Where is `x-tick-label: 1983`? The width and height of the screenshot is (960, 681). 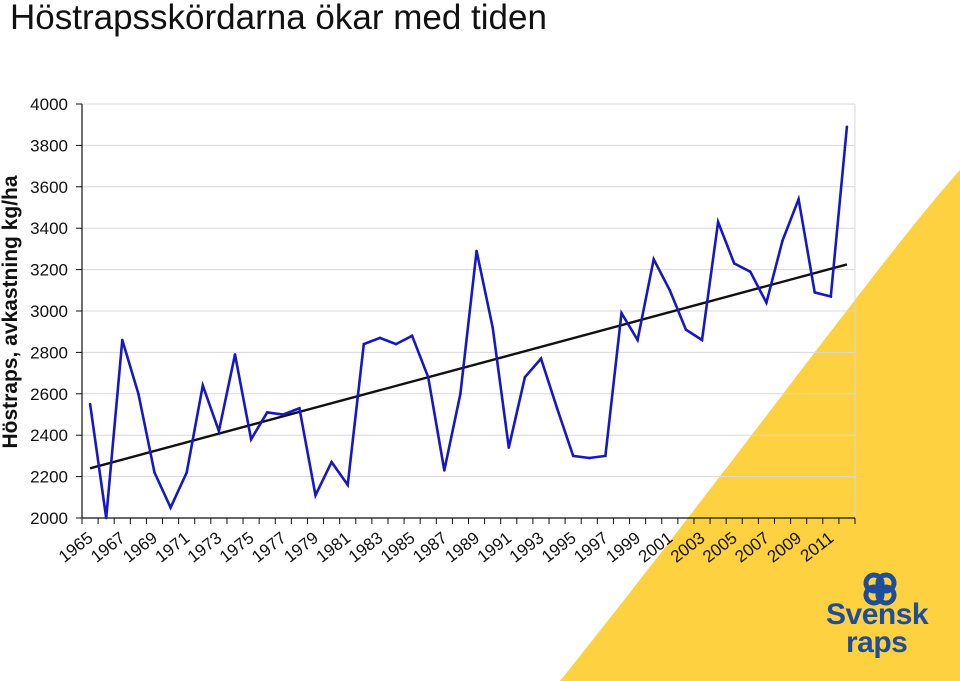 x-tick-label: 1983 is located at coordinates (366, 547).